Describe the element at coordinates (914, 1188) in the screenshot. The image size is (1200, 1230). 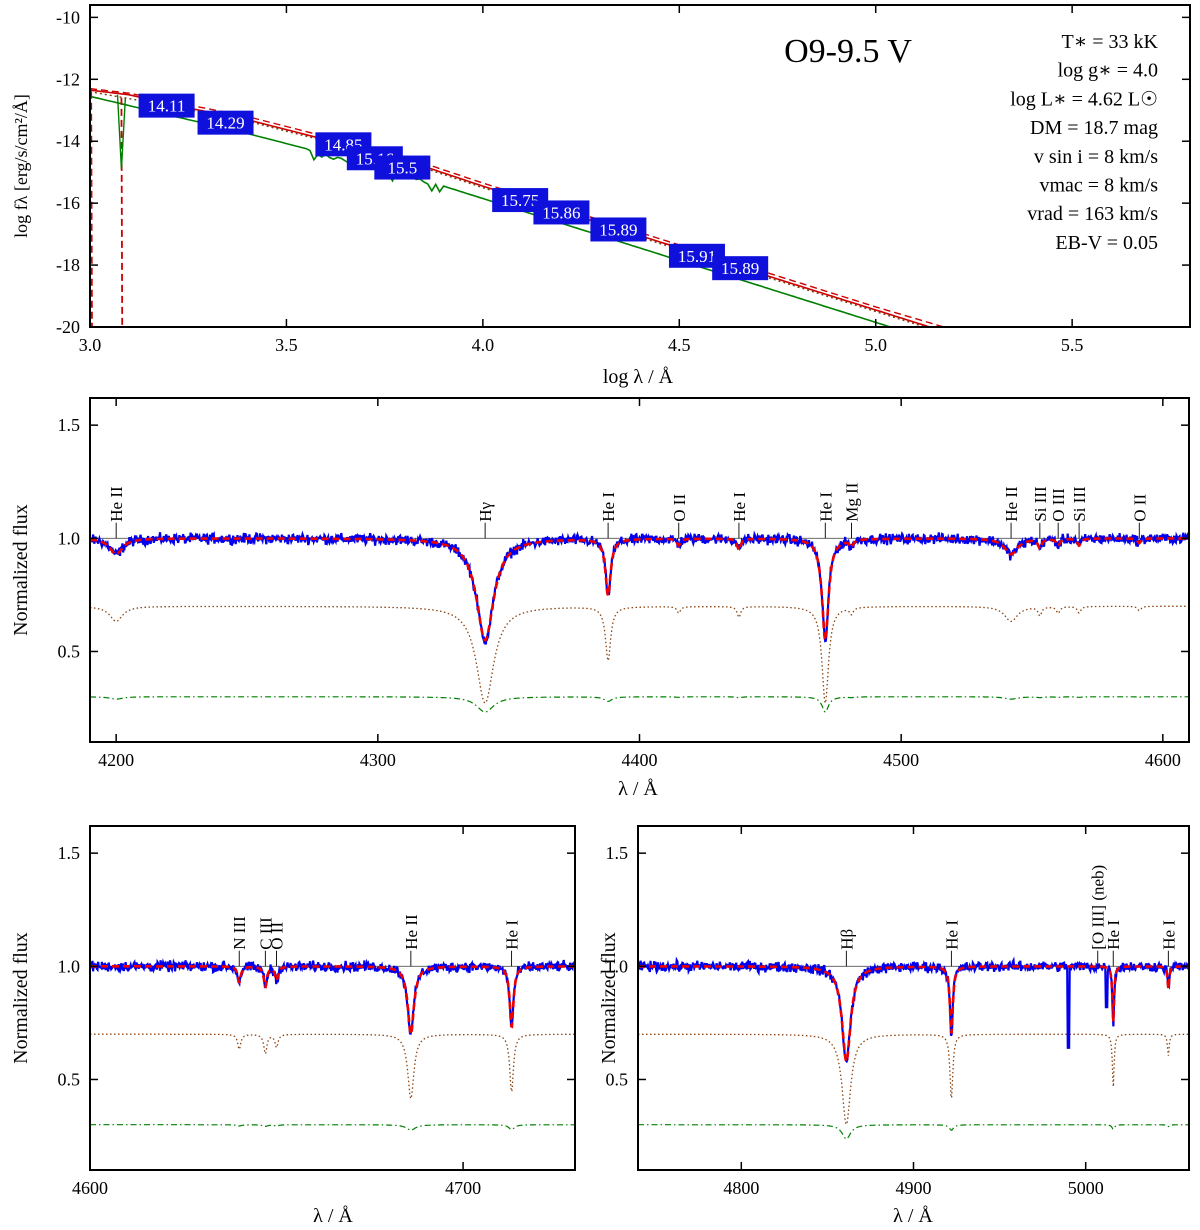
I see `spec3-xtick-label: 4900` at that location.